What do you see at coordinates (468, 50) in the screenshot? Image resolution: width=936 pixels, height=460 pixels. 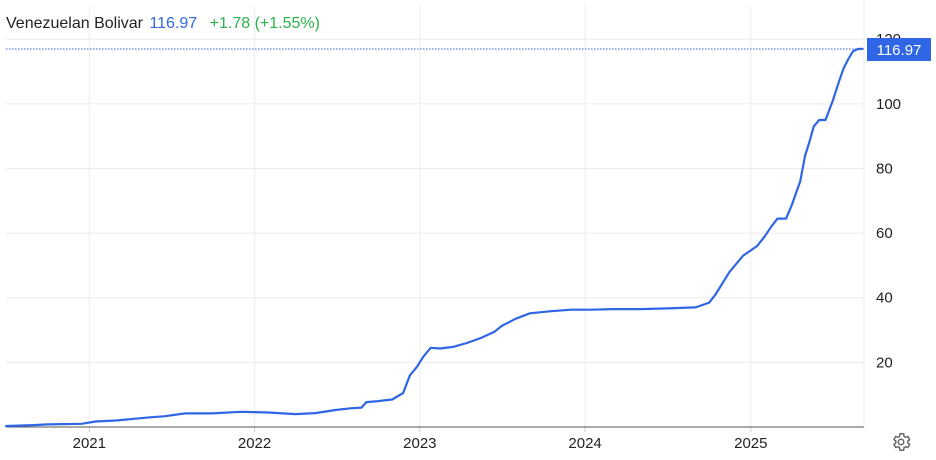 I see `price-badge-layer: 116.97` at bounding box center [468, 50].